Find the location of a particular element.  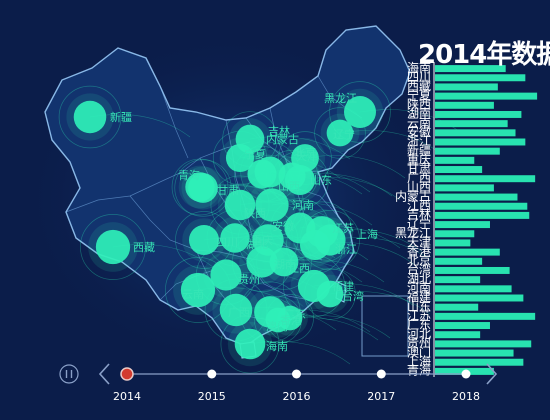

bar-云南 is located at coordinates (471, 124).